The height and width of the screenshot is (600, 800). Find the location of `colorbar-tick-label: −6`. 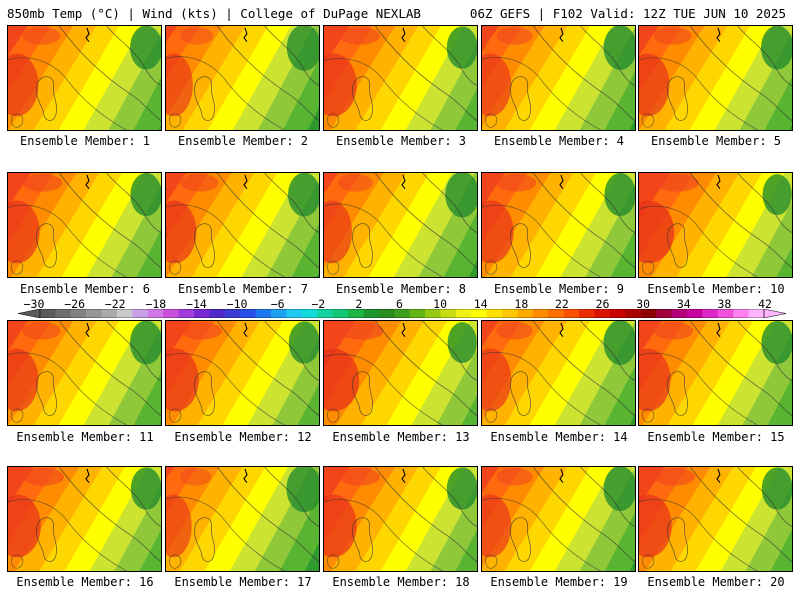

colorbar-tick-label: −6 is located at coordinates (277, 304).